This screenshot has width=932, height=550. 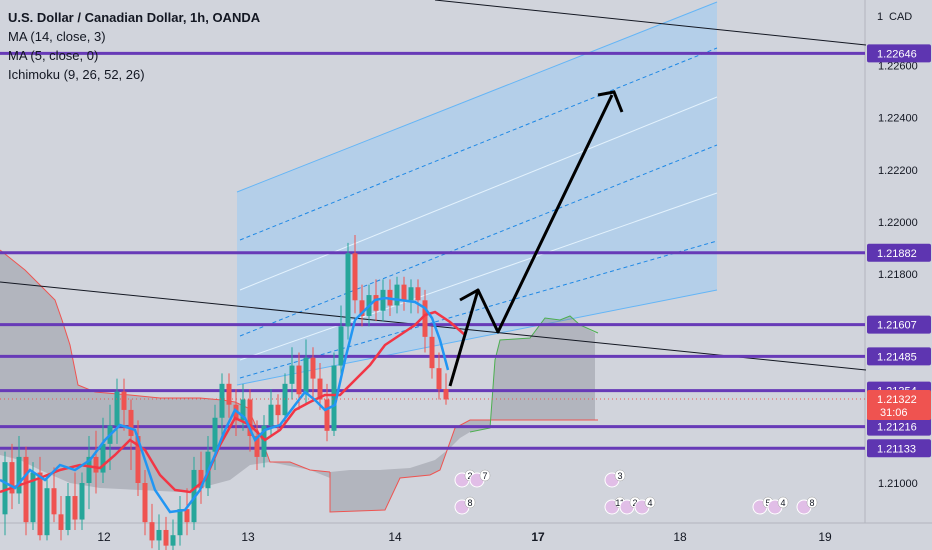 I want to click on event-count: 8, so click(x=469, y=503).